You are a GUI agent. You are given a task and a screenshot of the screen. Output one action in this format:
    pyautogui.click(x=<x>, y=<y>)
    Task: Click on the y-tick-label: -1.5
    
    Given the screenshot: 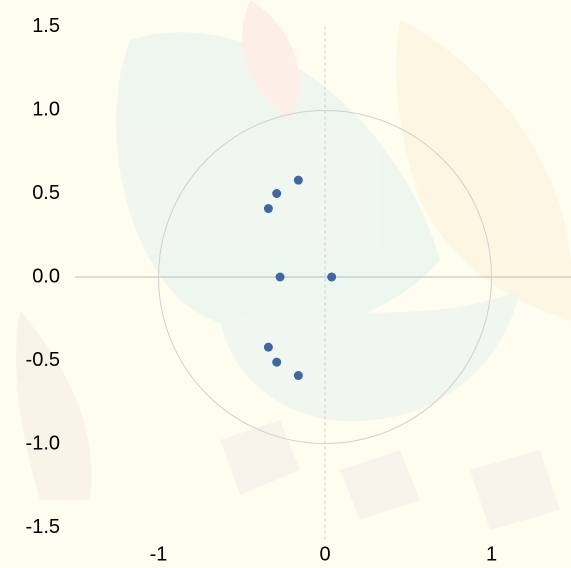 What is the action you would take?
    pyautogui.click(x=43, y=527)
    